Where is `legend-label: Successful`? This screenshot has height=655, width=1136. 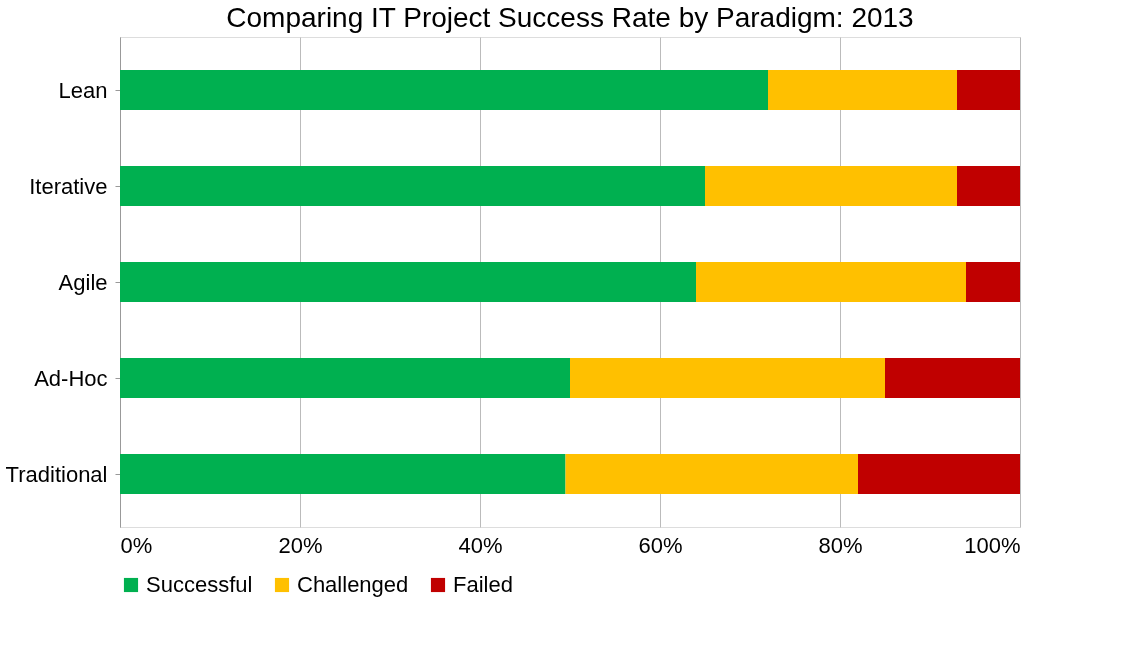
legend-label: Successful is located at coordinates (199, 584).